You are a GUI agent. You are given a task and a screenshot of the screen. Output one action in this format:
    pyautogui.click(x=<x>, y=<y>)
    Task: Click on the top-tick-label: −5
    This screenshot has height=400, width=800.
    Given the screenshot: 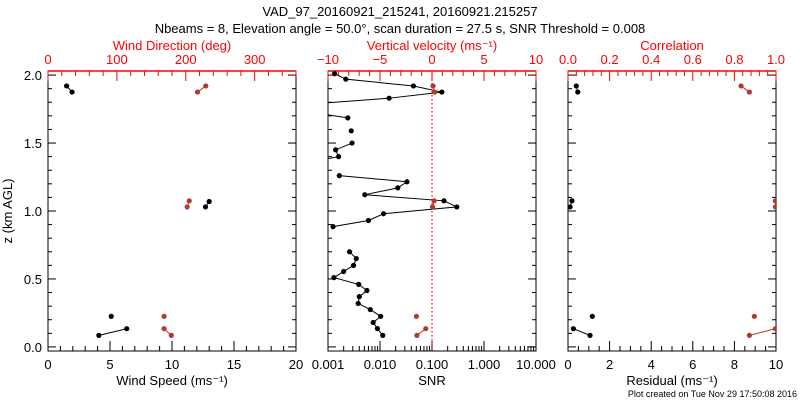 What is the action you would take?
    pyautogui.click(x=380, y=59)
    